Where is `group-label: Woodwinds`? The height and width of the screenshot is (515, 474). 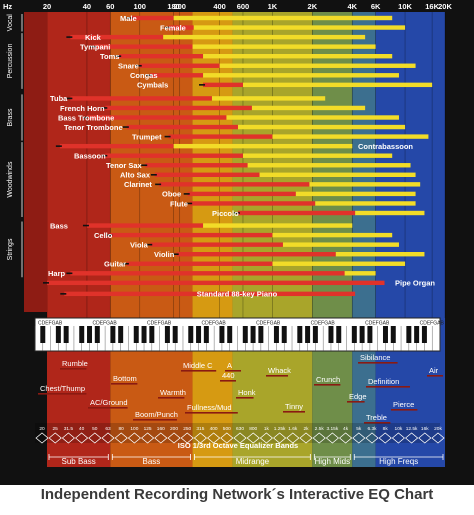
group-label: Woodwinds is located at coordinates (10, 179).